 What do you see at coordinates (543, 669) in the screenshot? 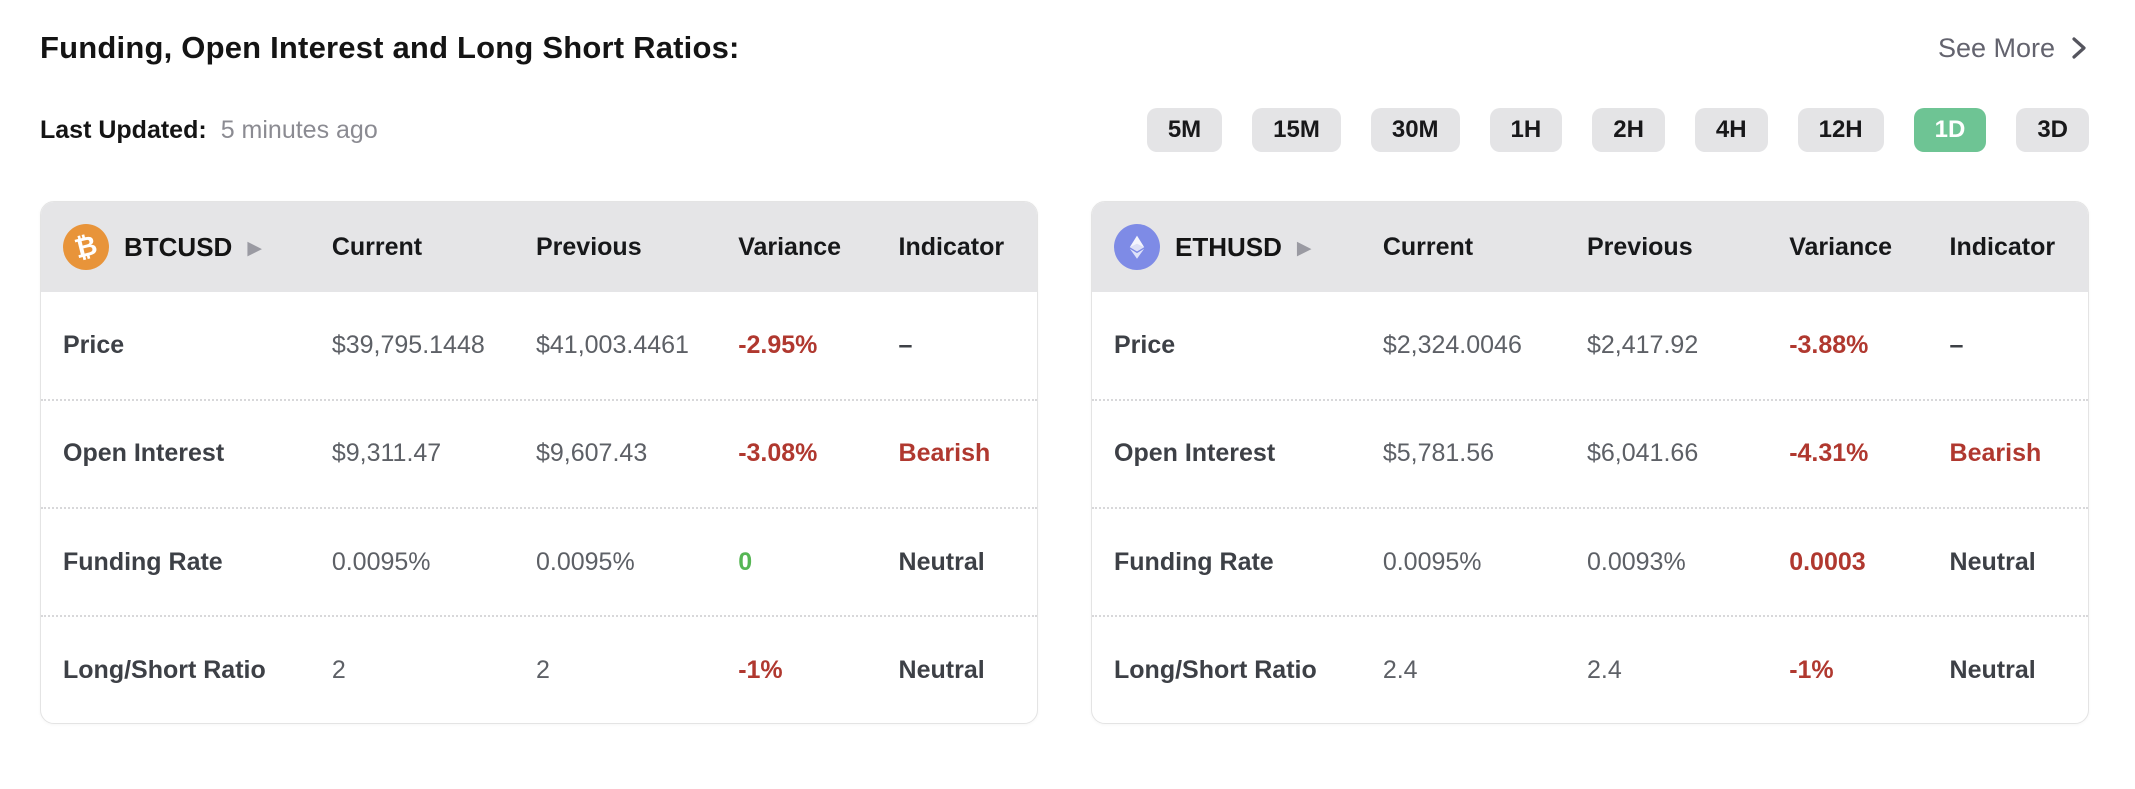
I see `previous-value: 2` at bounding box center [543, 669].